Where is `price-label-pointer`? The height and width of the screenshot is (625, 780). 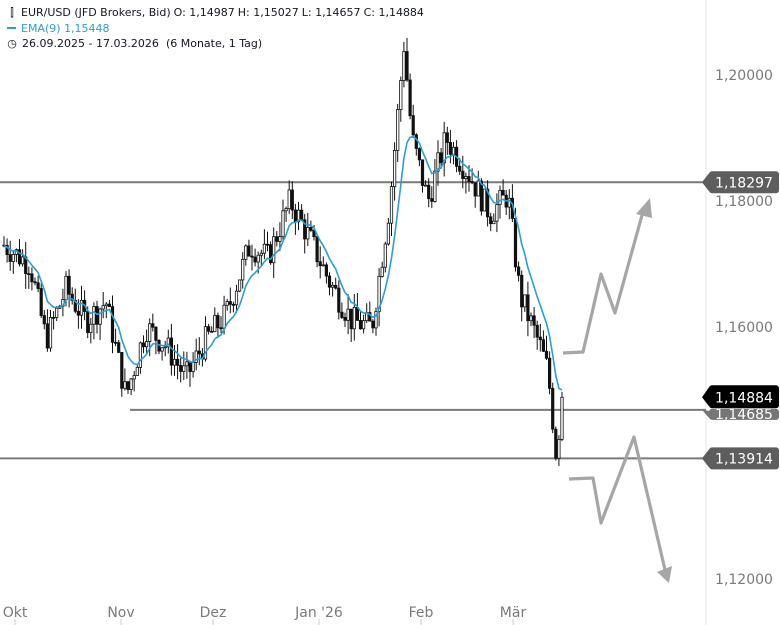
price-label-pointer is located at coordinates (705, 397).